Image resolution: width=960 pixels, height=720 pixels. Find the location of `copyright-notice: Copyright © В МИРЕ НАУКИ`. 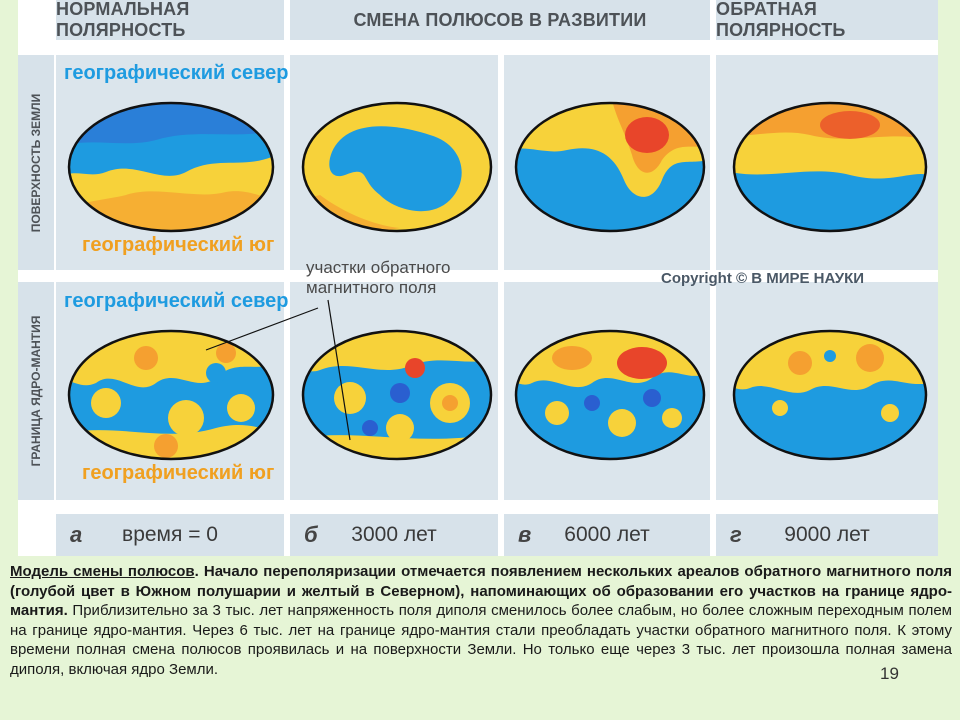

copyright-notice: Copyright © В МИРЕ НАУКИ is located at coordinates (763, 278).